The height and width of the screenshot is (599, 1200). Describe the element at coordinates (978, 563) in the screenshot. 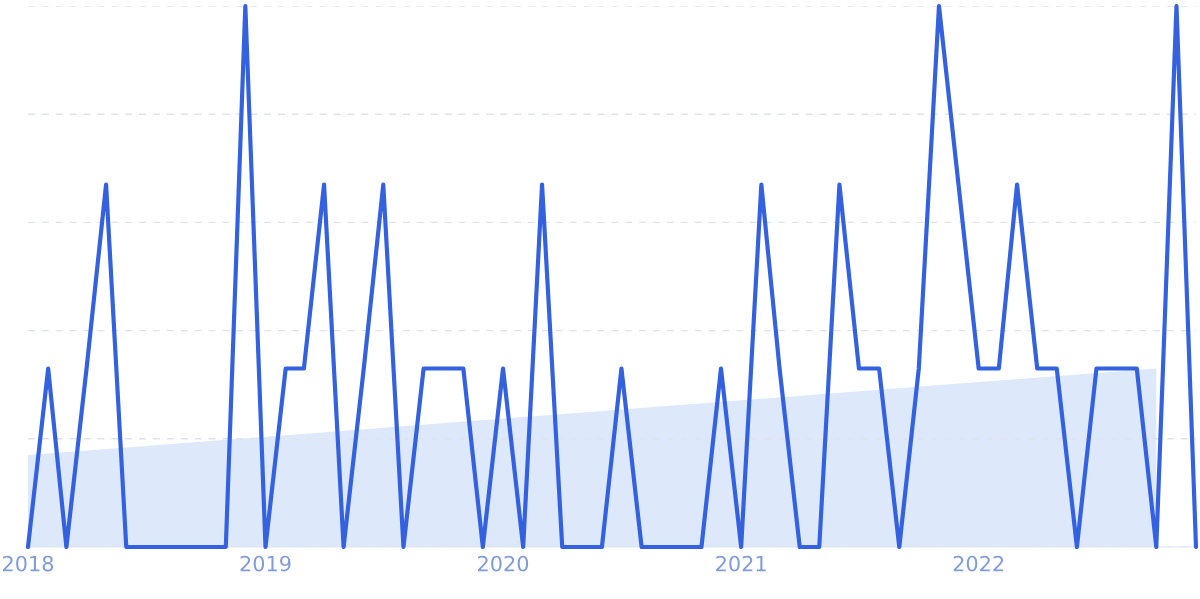

I see `x-tick-label: 2022` at that location.